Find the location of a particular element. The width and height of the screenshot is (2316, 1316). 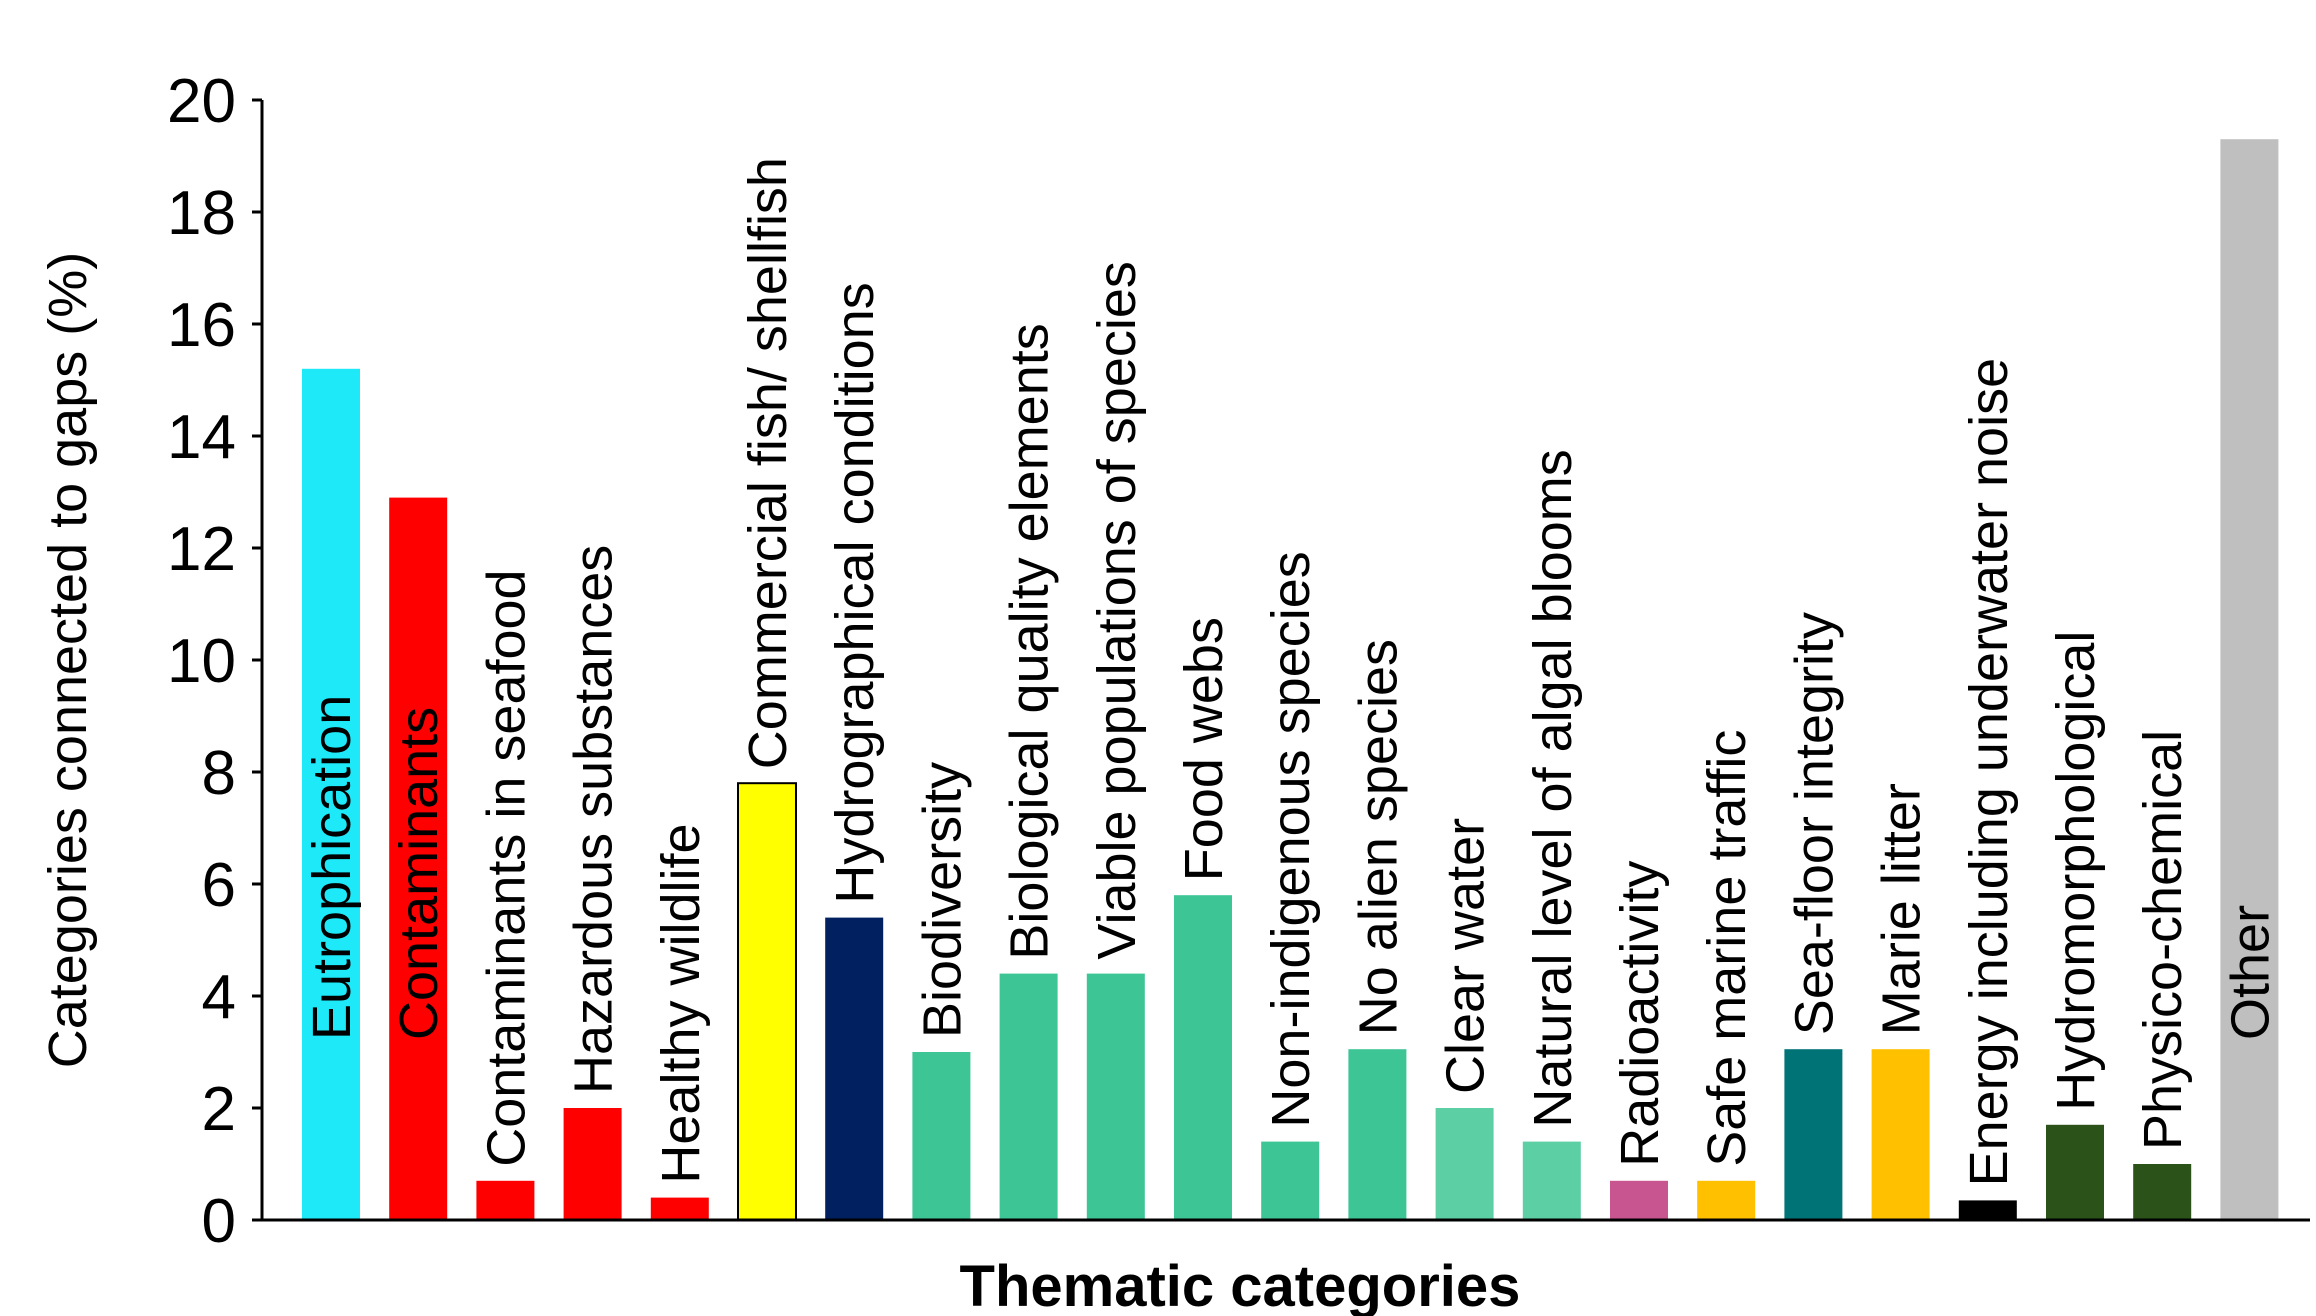

category-label: No alien species is located at coordinates (1378, 837).